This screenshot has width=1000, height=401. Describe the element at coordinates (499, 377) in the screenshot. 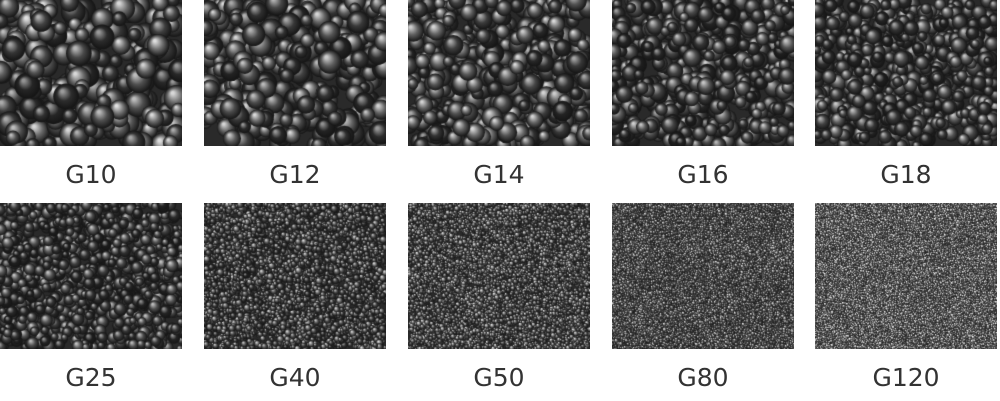

I see `grit-sample-label: G50` at that location.